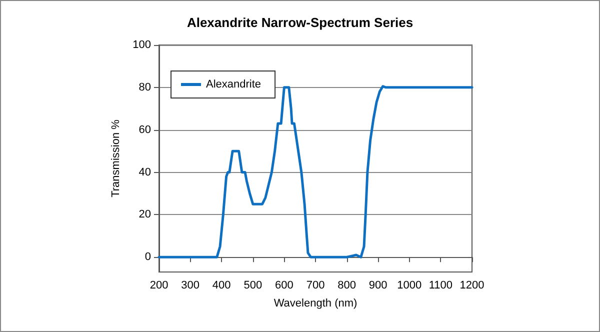 Image resolution: width=600 pixels, height=332 pixels. I want to click on x-tick-label: 1100, so click(440, 286).